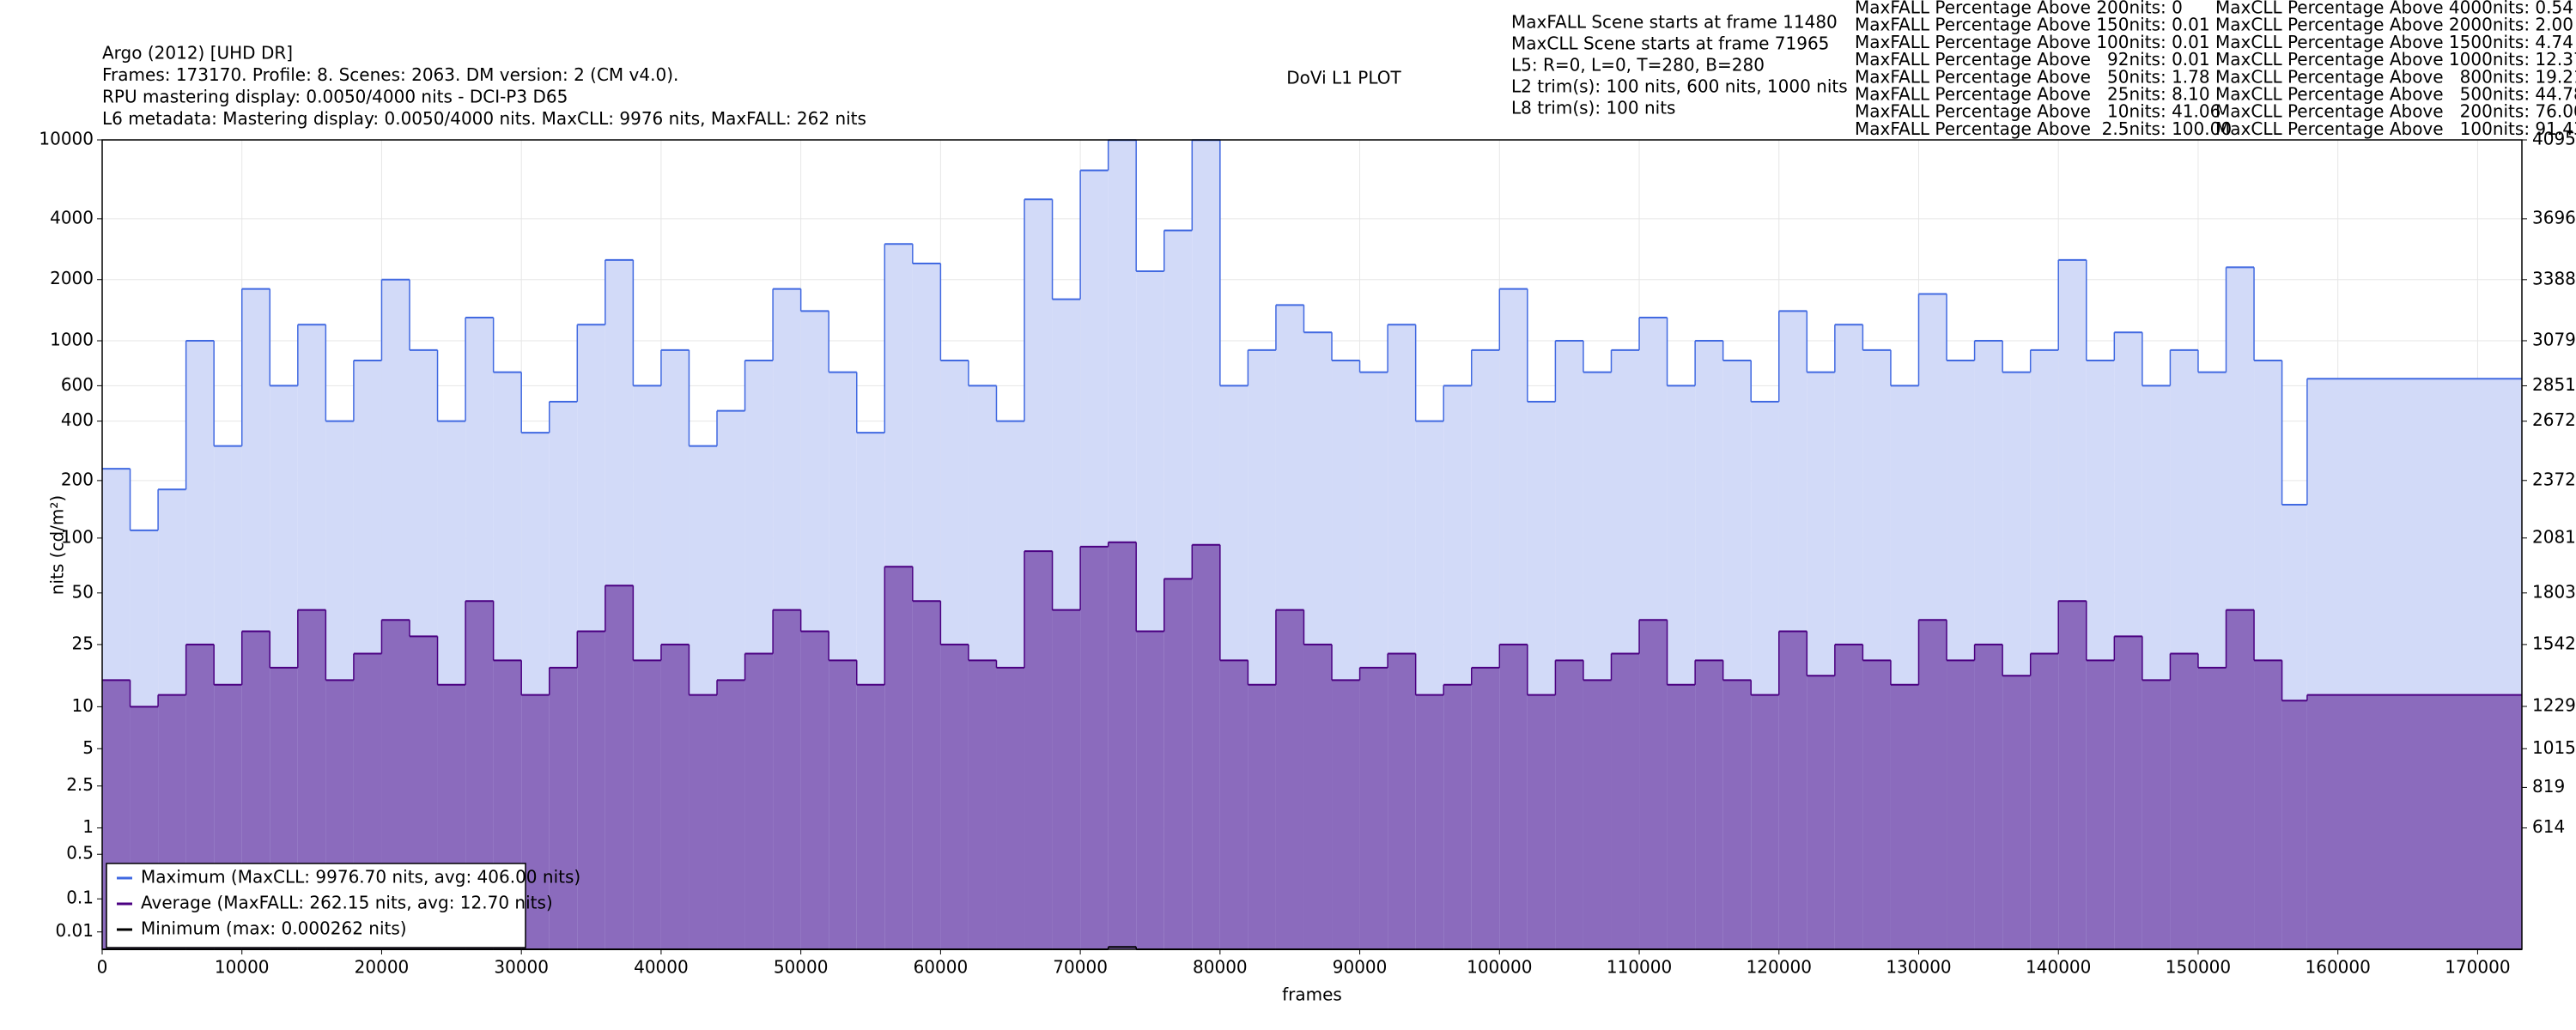  What do you see at coordinates (2394, 25) in the screenshot?
I see `maxcll-stat: MaxCLL Percentage Above 2000nits: 2.00` at bounding box center [2394, 25].